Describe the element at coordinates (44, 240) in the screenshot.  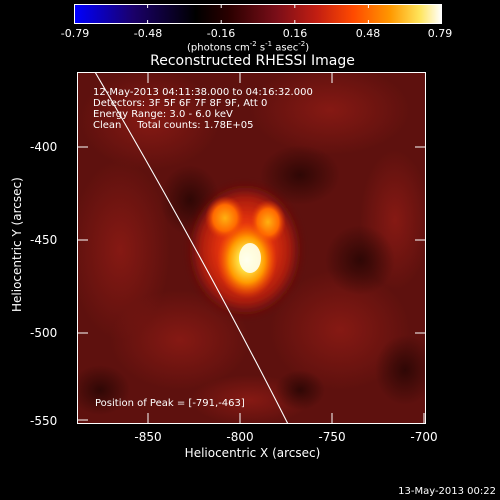
I see `y-tick-label: -450` at that location.